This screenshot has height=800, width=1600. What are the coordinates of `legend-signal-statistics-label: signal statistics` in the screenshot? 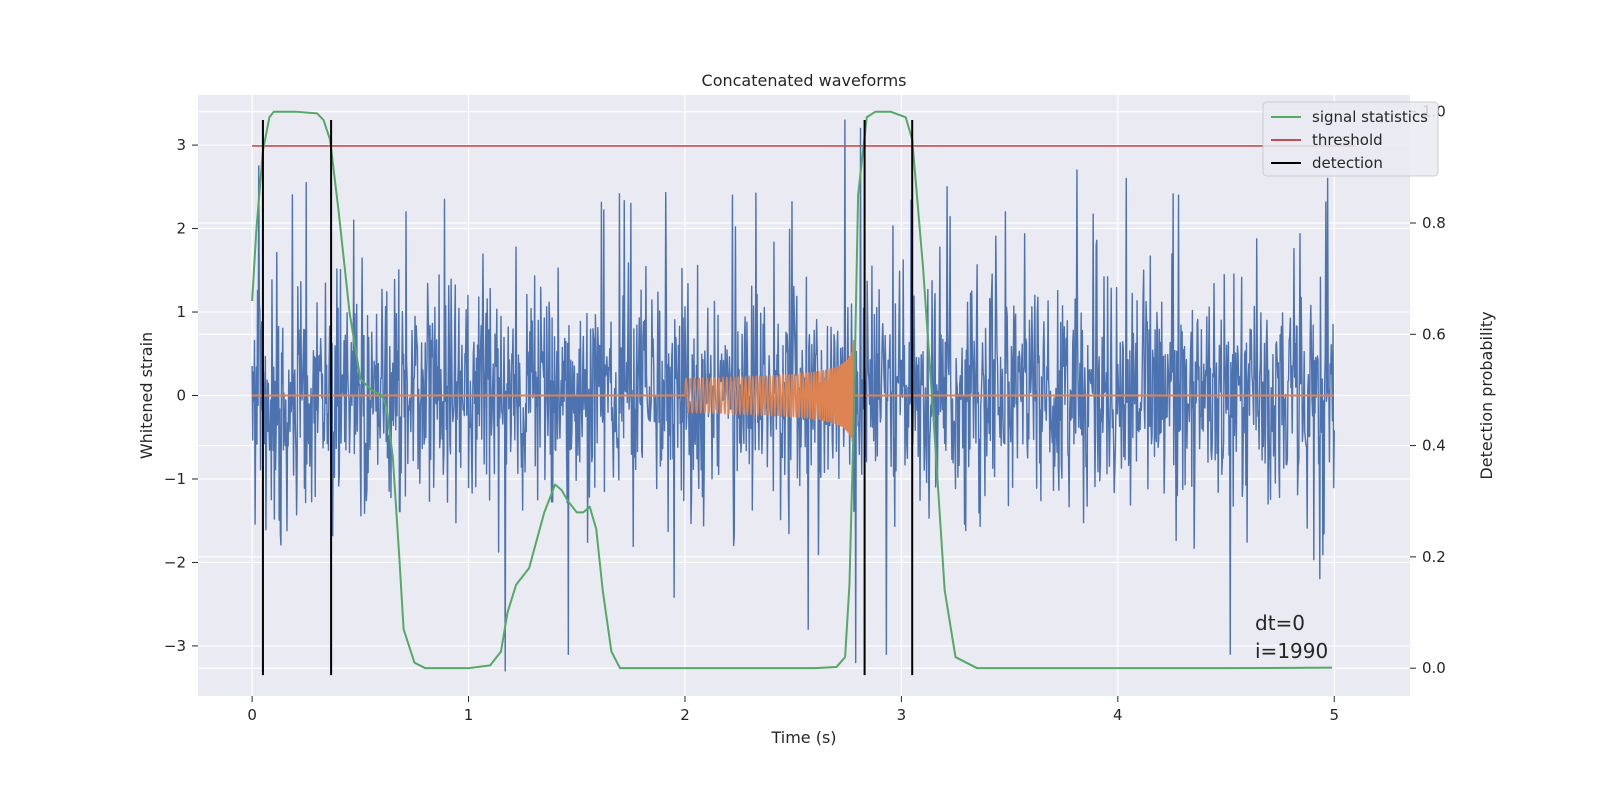 It's located at (1370, 117).